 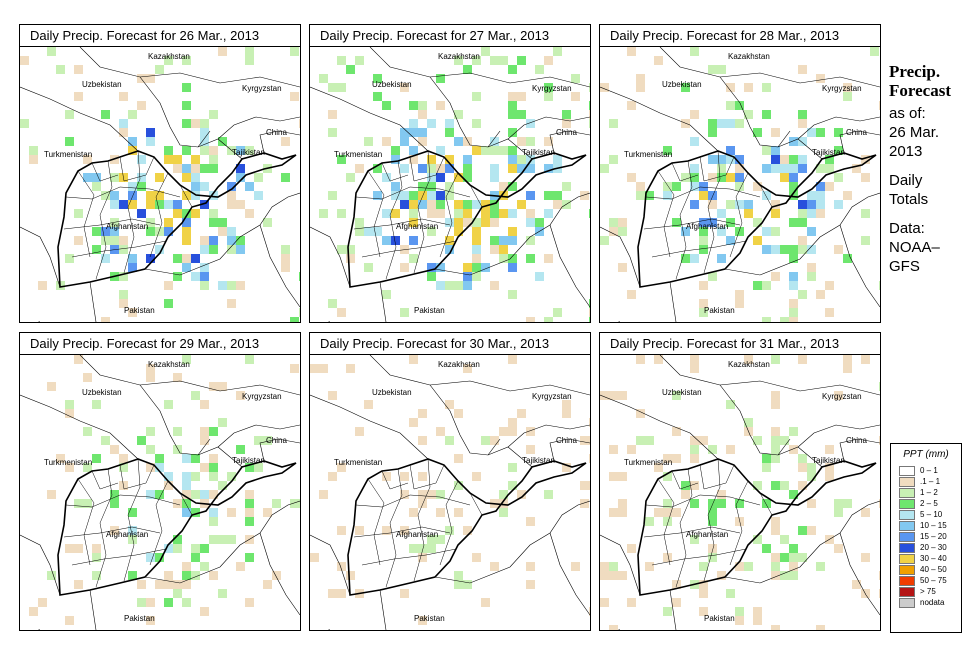 What do you see at coordinates (930, 525) in the screenshot?
I see `legend-item: 10 – 15` at bounding box center [930, 525].